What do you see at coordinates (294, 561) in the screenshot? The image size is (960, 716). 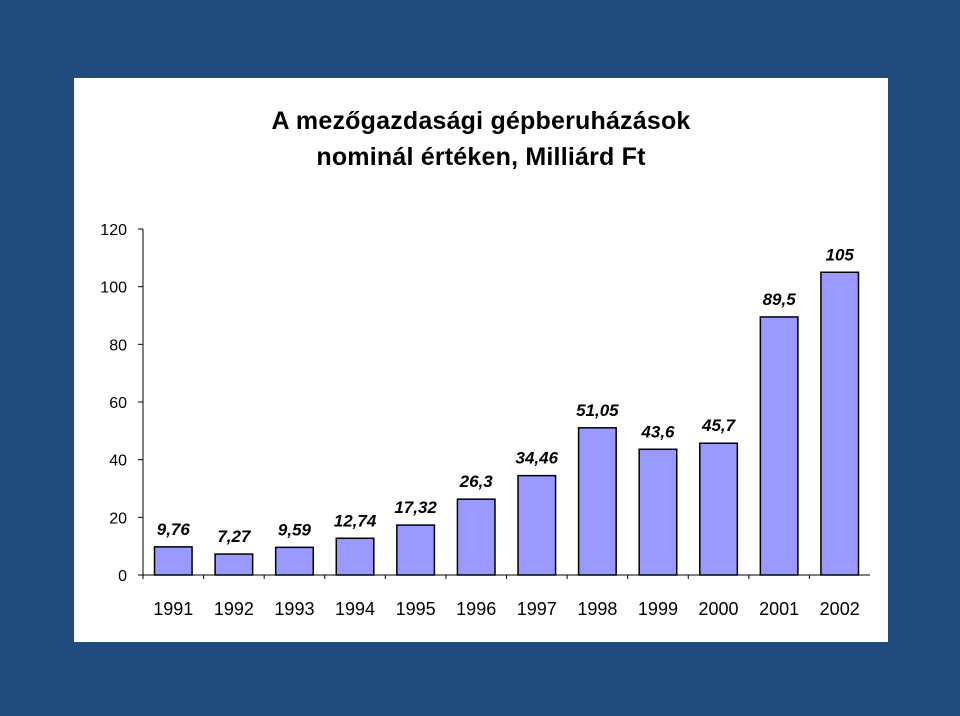 I see `bar-1993` at bounding box center [294, 561].